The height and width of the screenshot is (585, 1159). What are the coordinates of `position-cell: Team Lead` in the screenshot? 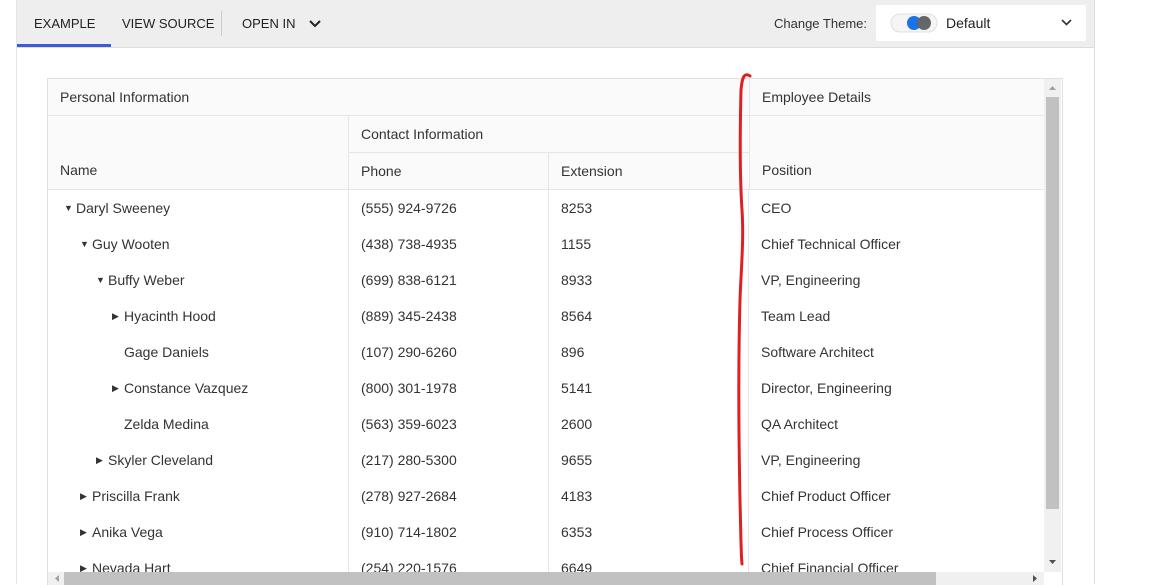 It's located at (796, 316).